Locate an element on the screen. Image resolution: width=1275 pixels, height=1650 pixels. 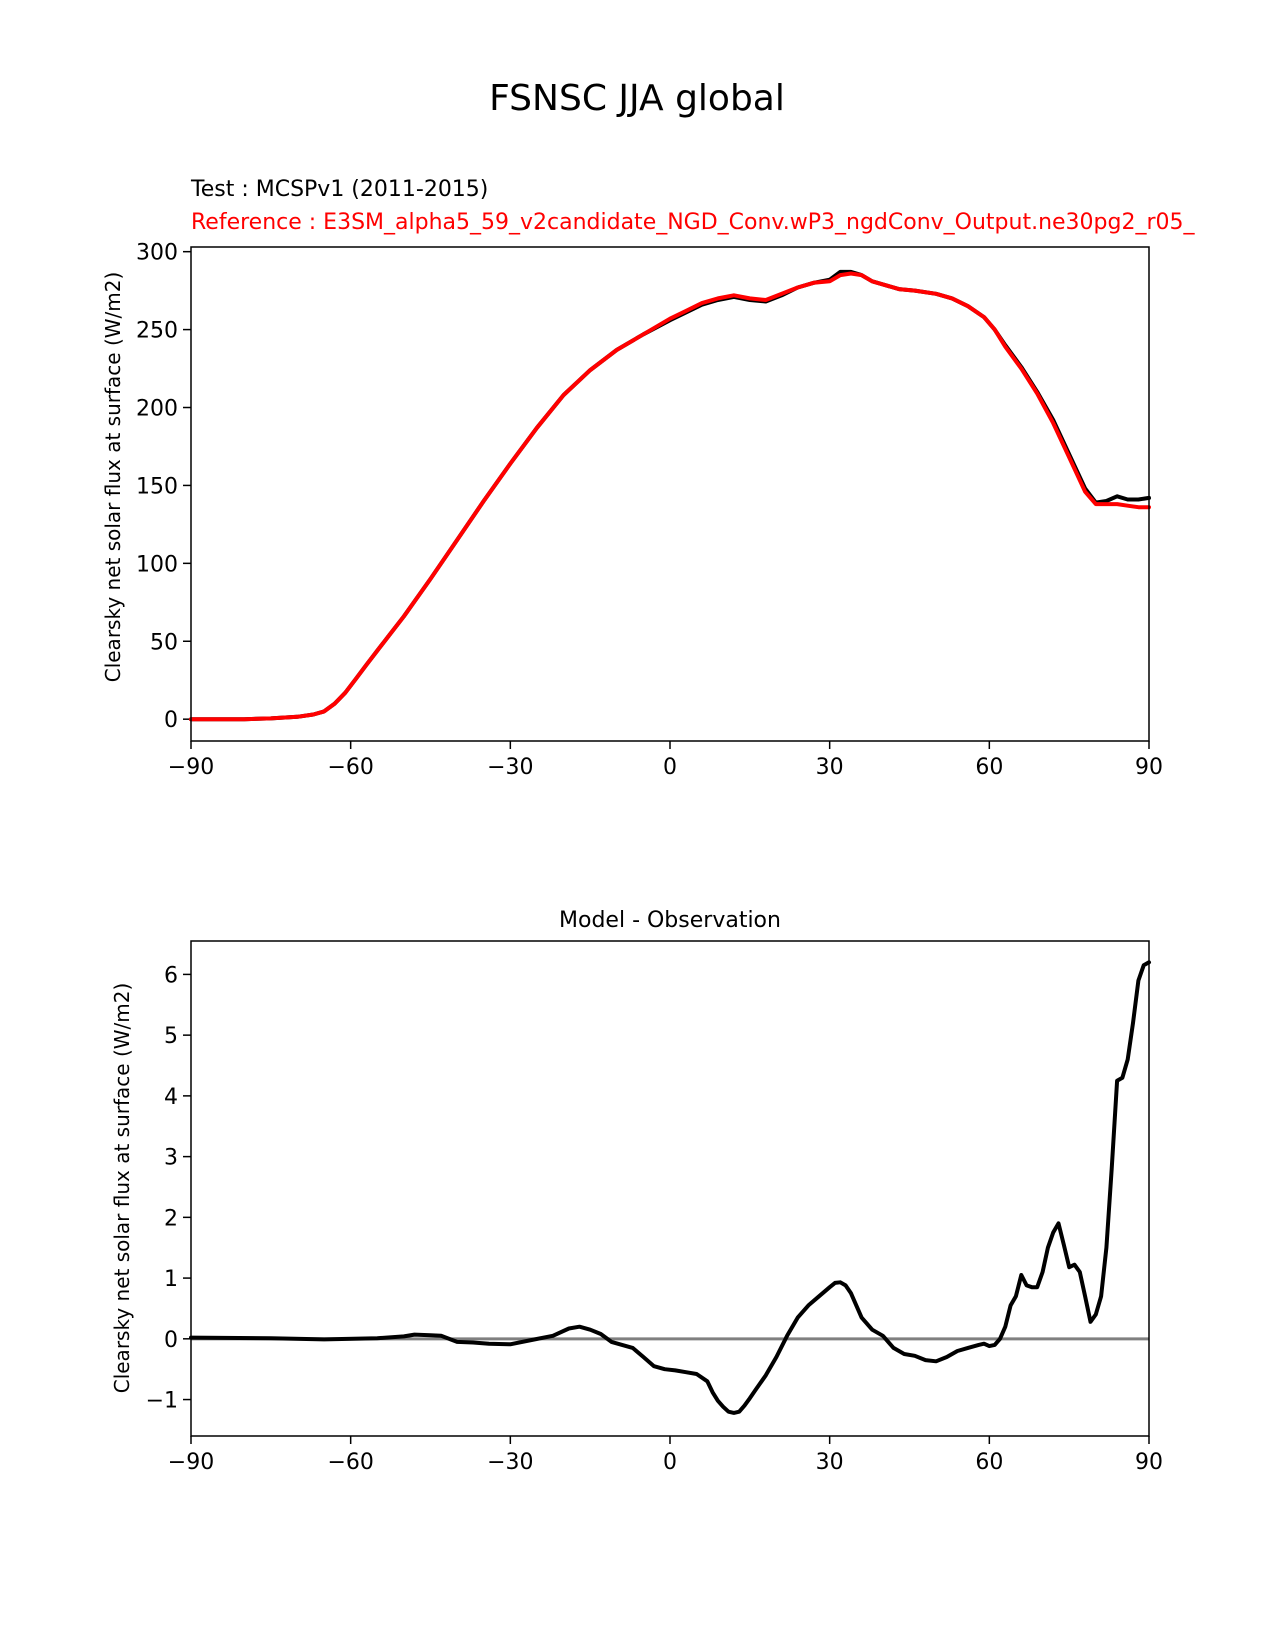
bottom-y-tick-label: 4 is located at coordinates (171, 1097).